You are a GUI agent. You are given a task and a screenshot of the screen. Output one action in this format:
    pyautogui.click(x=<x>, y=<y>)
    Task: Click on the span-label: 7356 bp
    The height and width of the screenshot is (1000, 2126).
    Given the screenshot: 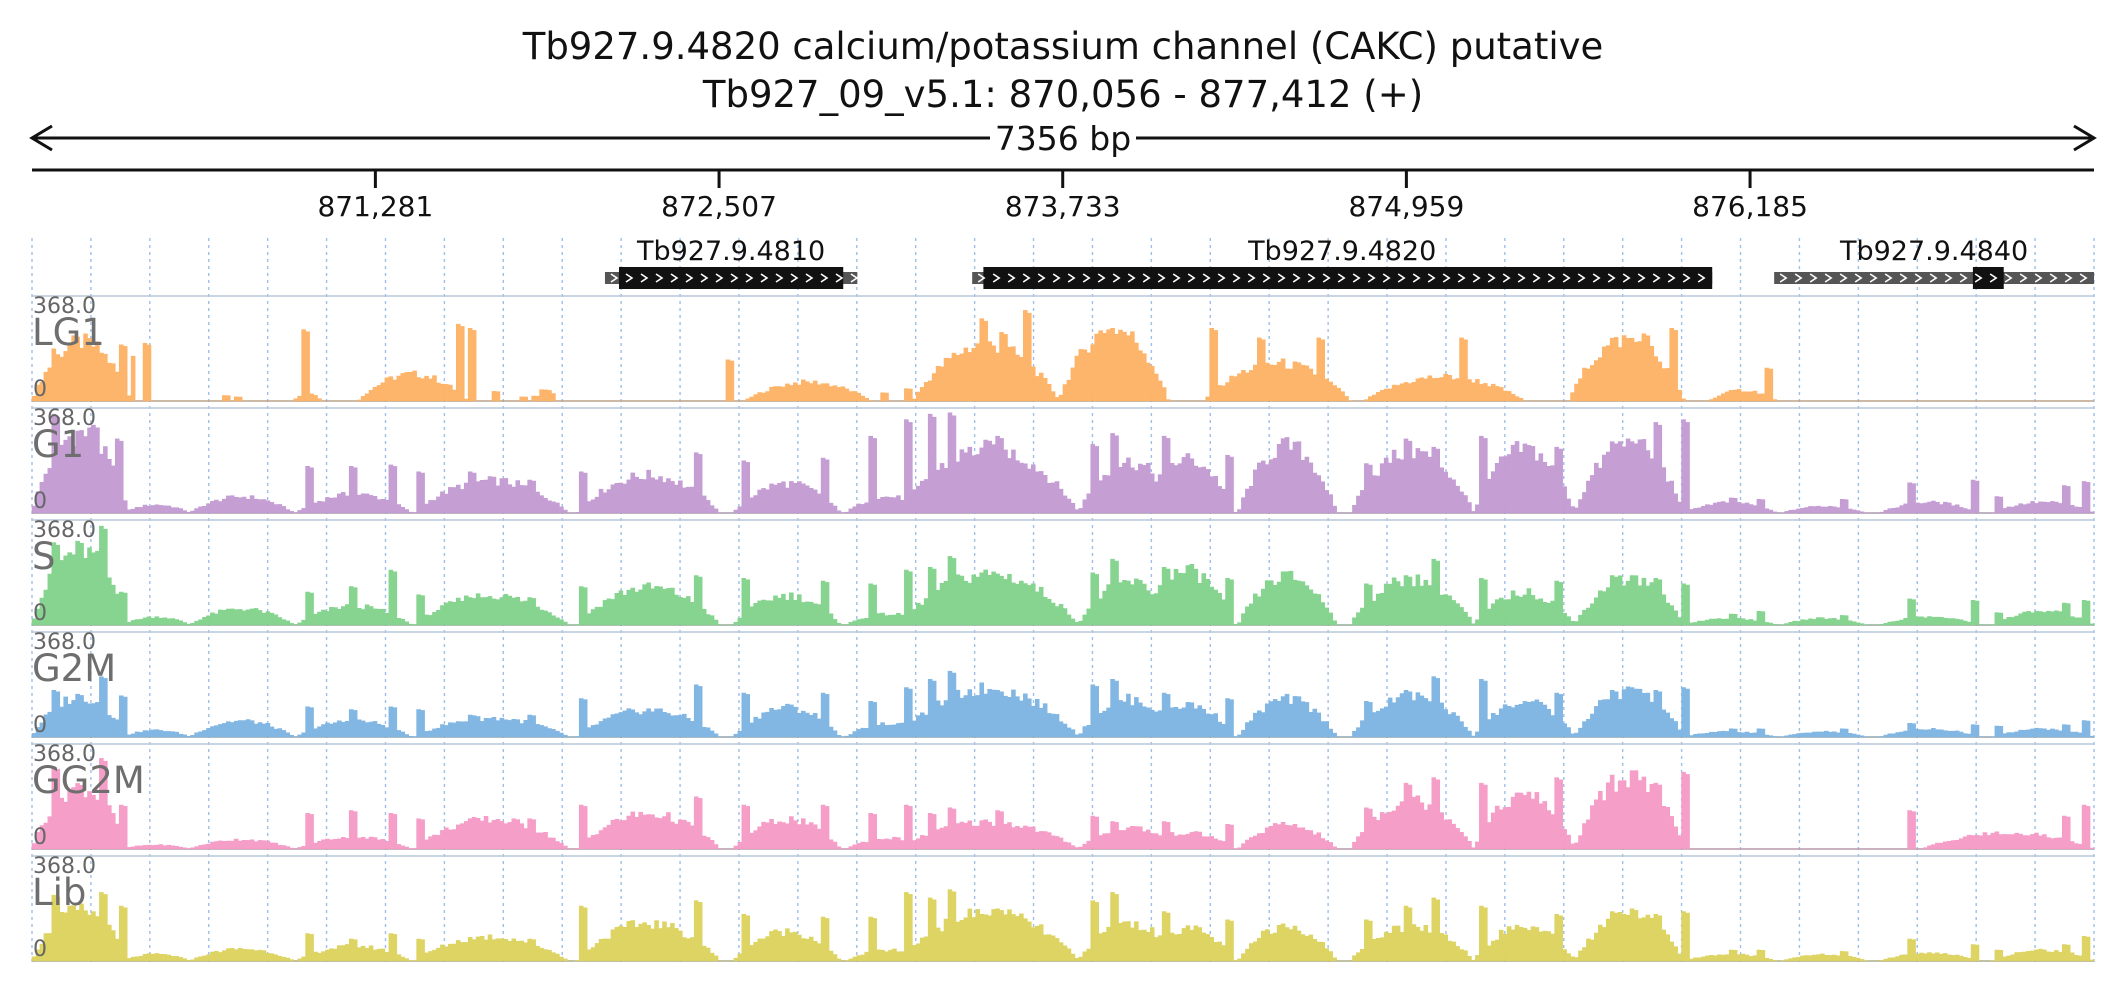 What is the action you would take?
    pyautogui.click(x=1063, y=138)
    